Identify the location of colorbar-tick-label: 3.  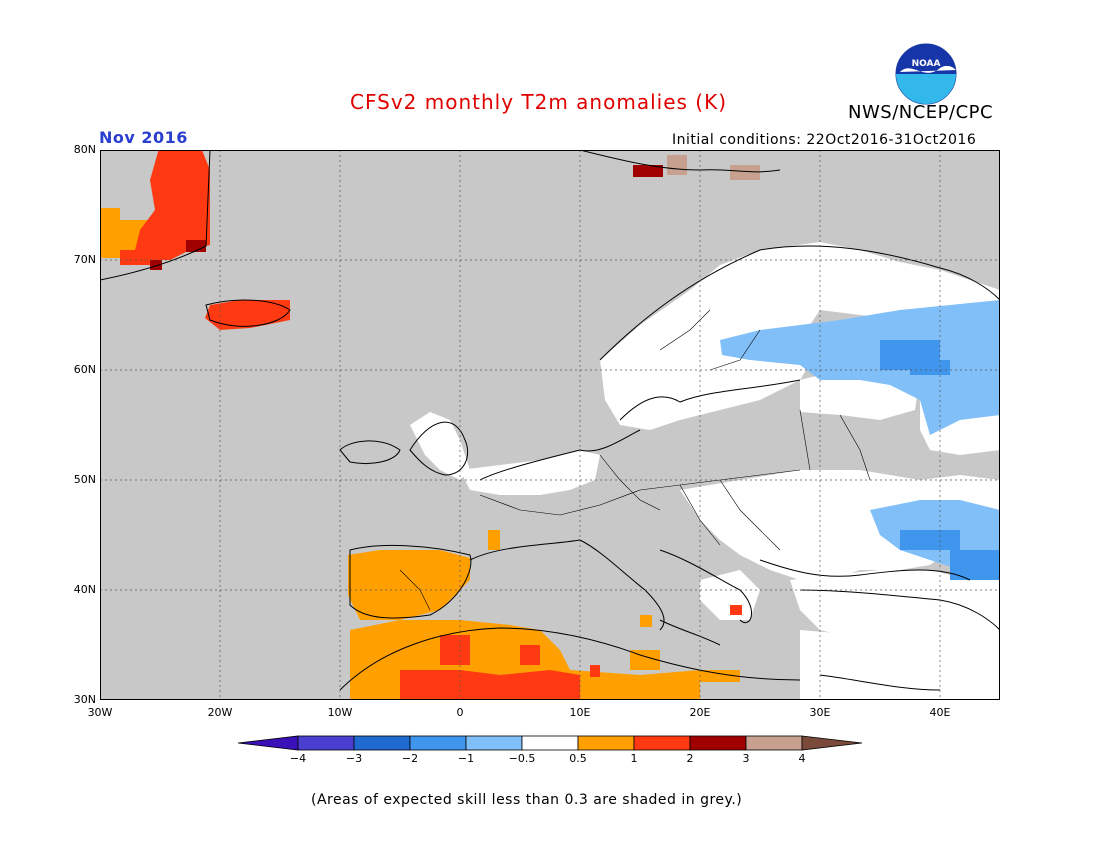
(746, 758).